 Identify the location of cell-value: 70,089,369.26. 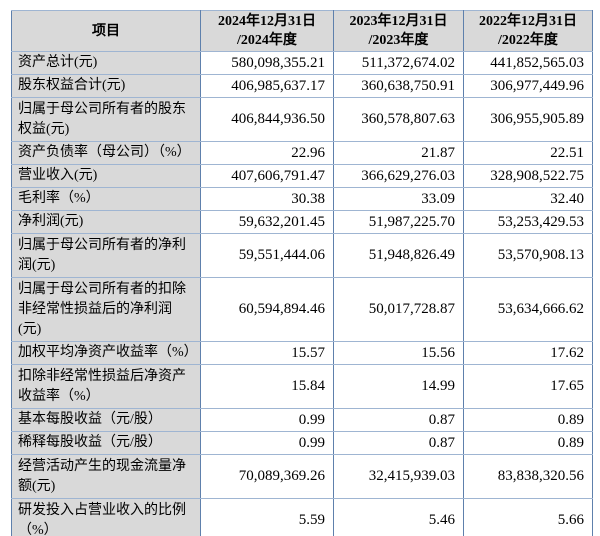
(267, 476).